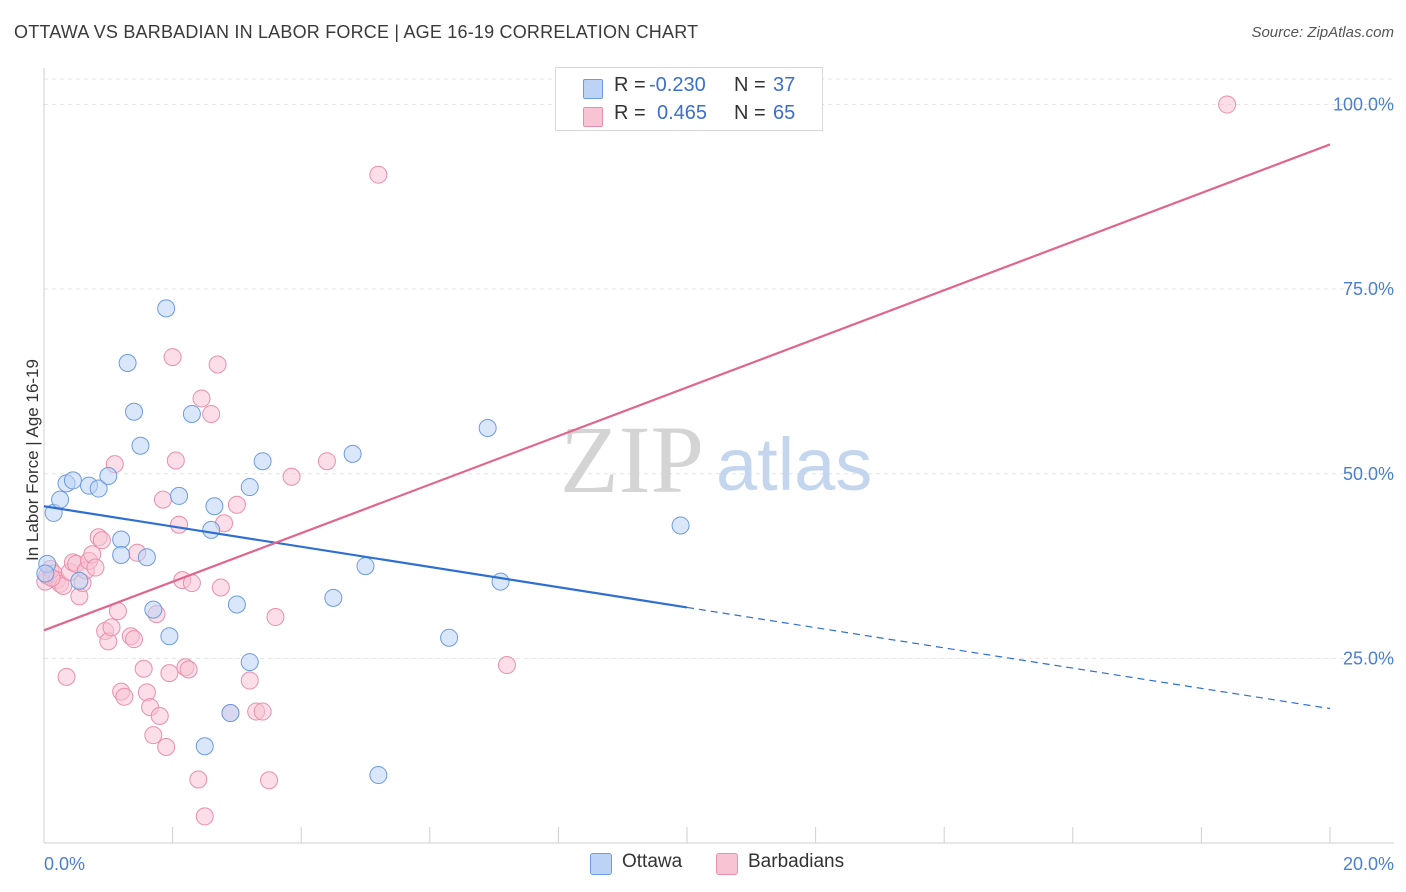 This screenshot has height=892, width=1406. I want to click on y-tick-label: 75.0%, so click(1368, 289).